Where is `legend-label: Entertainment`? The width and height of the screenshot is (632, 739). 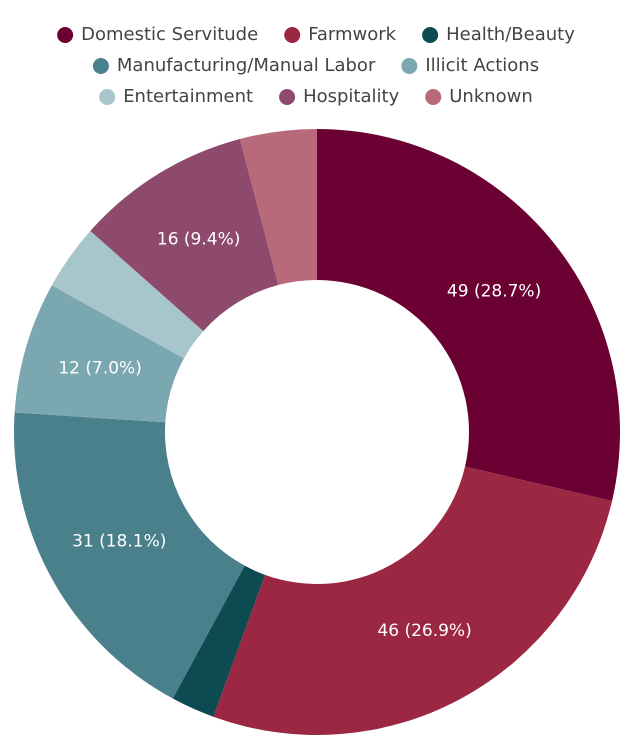
legend-label: Entertainment is located at coordinates (188, 96).